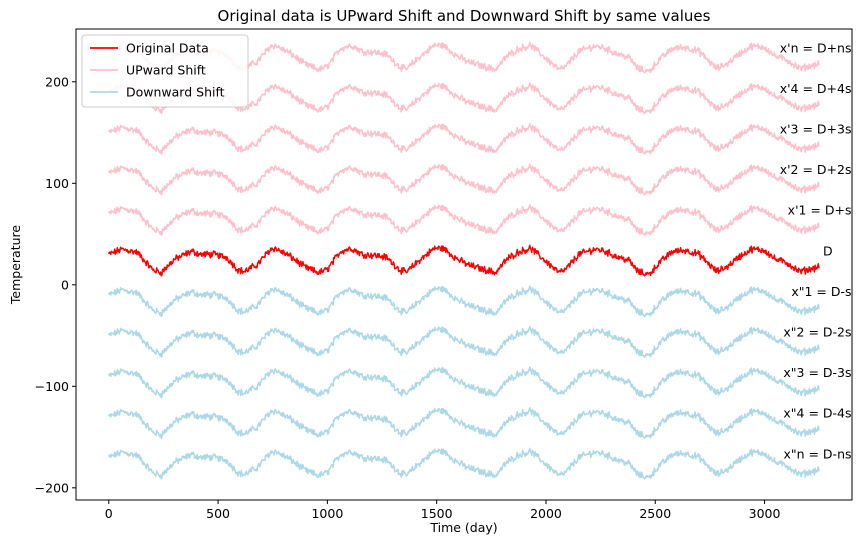 This screenshot has height=547, width=866. What do you see at coordinates (816, 169) in the screenshot?
I see `series-annotation: x'2 = D+2s` at bounding box center [816, 169].